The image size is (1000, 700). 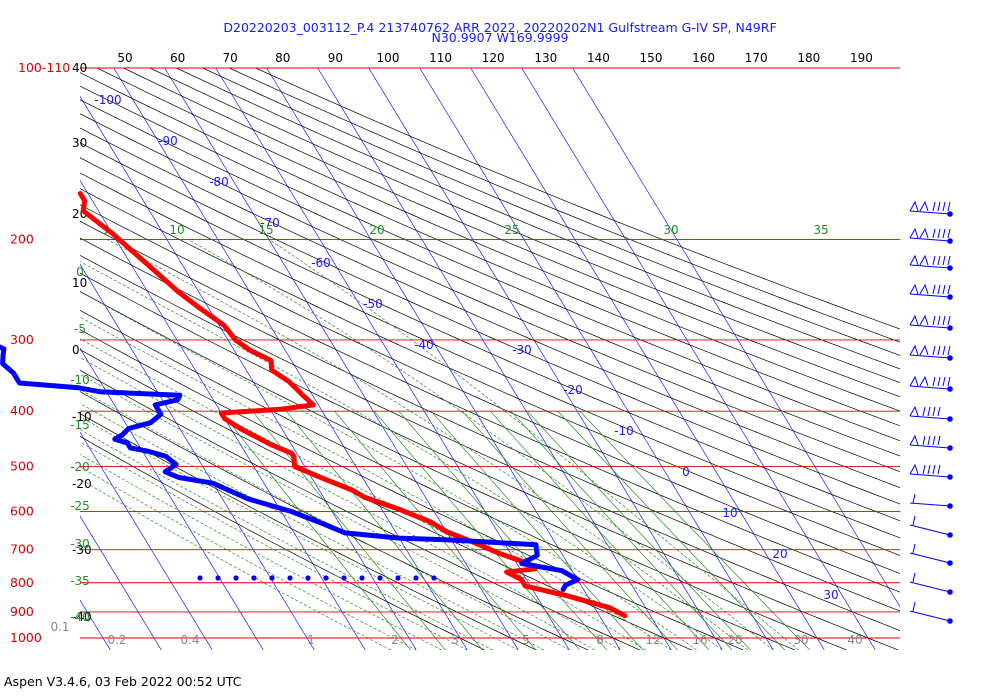 What do you see at coordinates (756, 58) in the screenshot?
I see `top-axis-tick: 170` at bounding box center [756, 58].